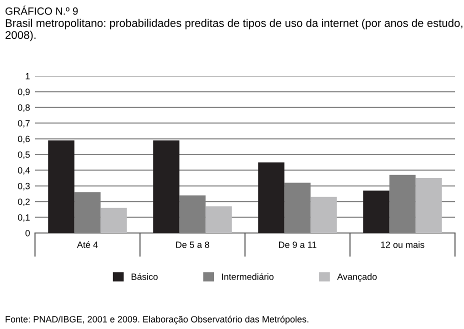 This screenshot has height=329, width=464. Describe the element at coordinates (24, 218) in the screenshot. I see `y-tick-label: 0,1` at that location.